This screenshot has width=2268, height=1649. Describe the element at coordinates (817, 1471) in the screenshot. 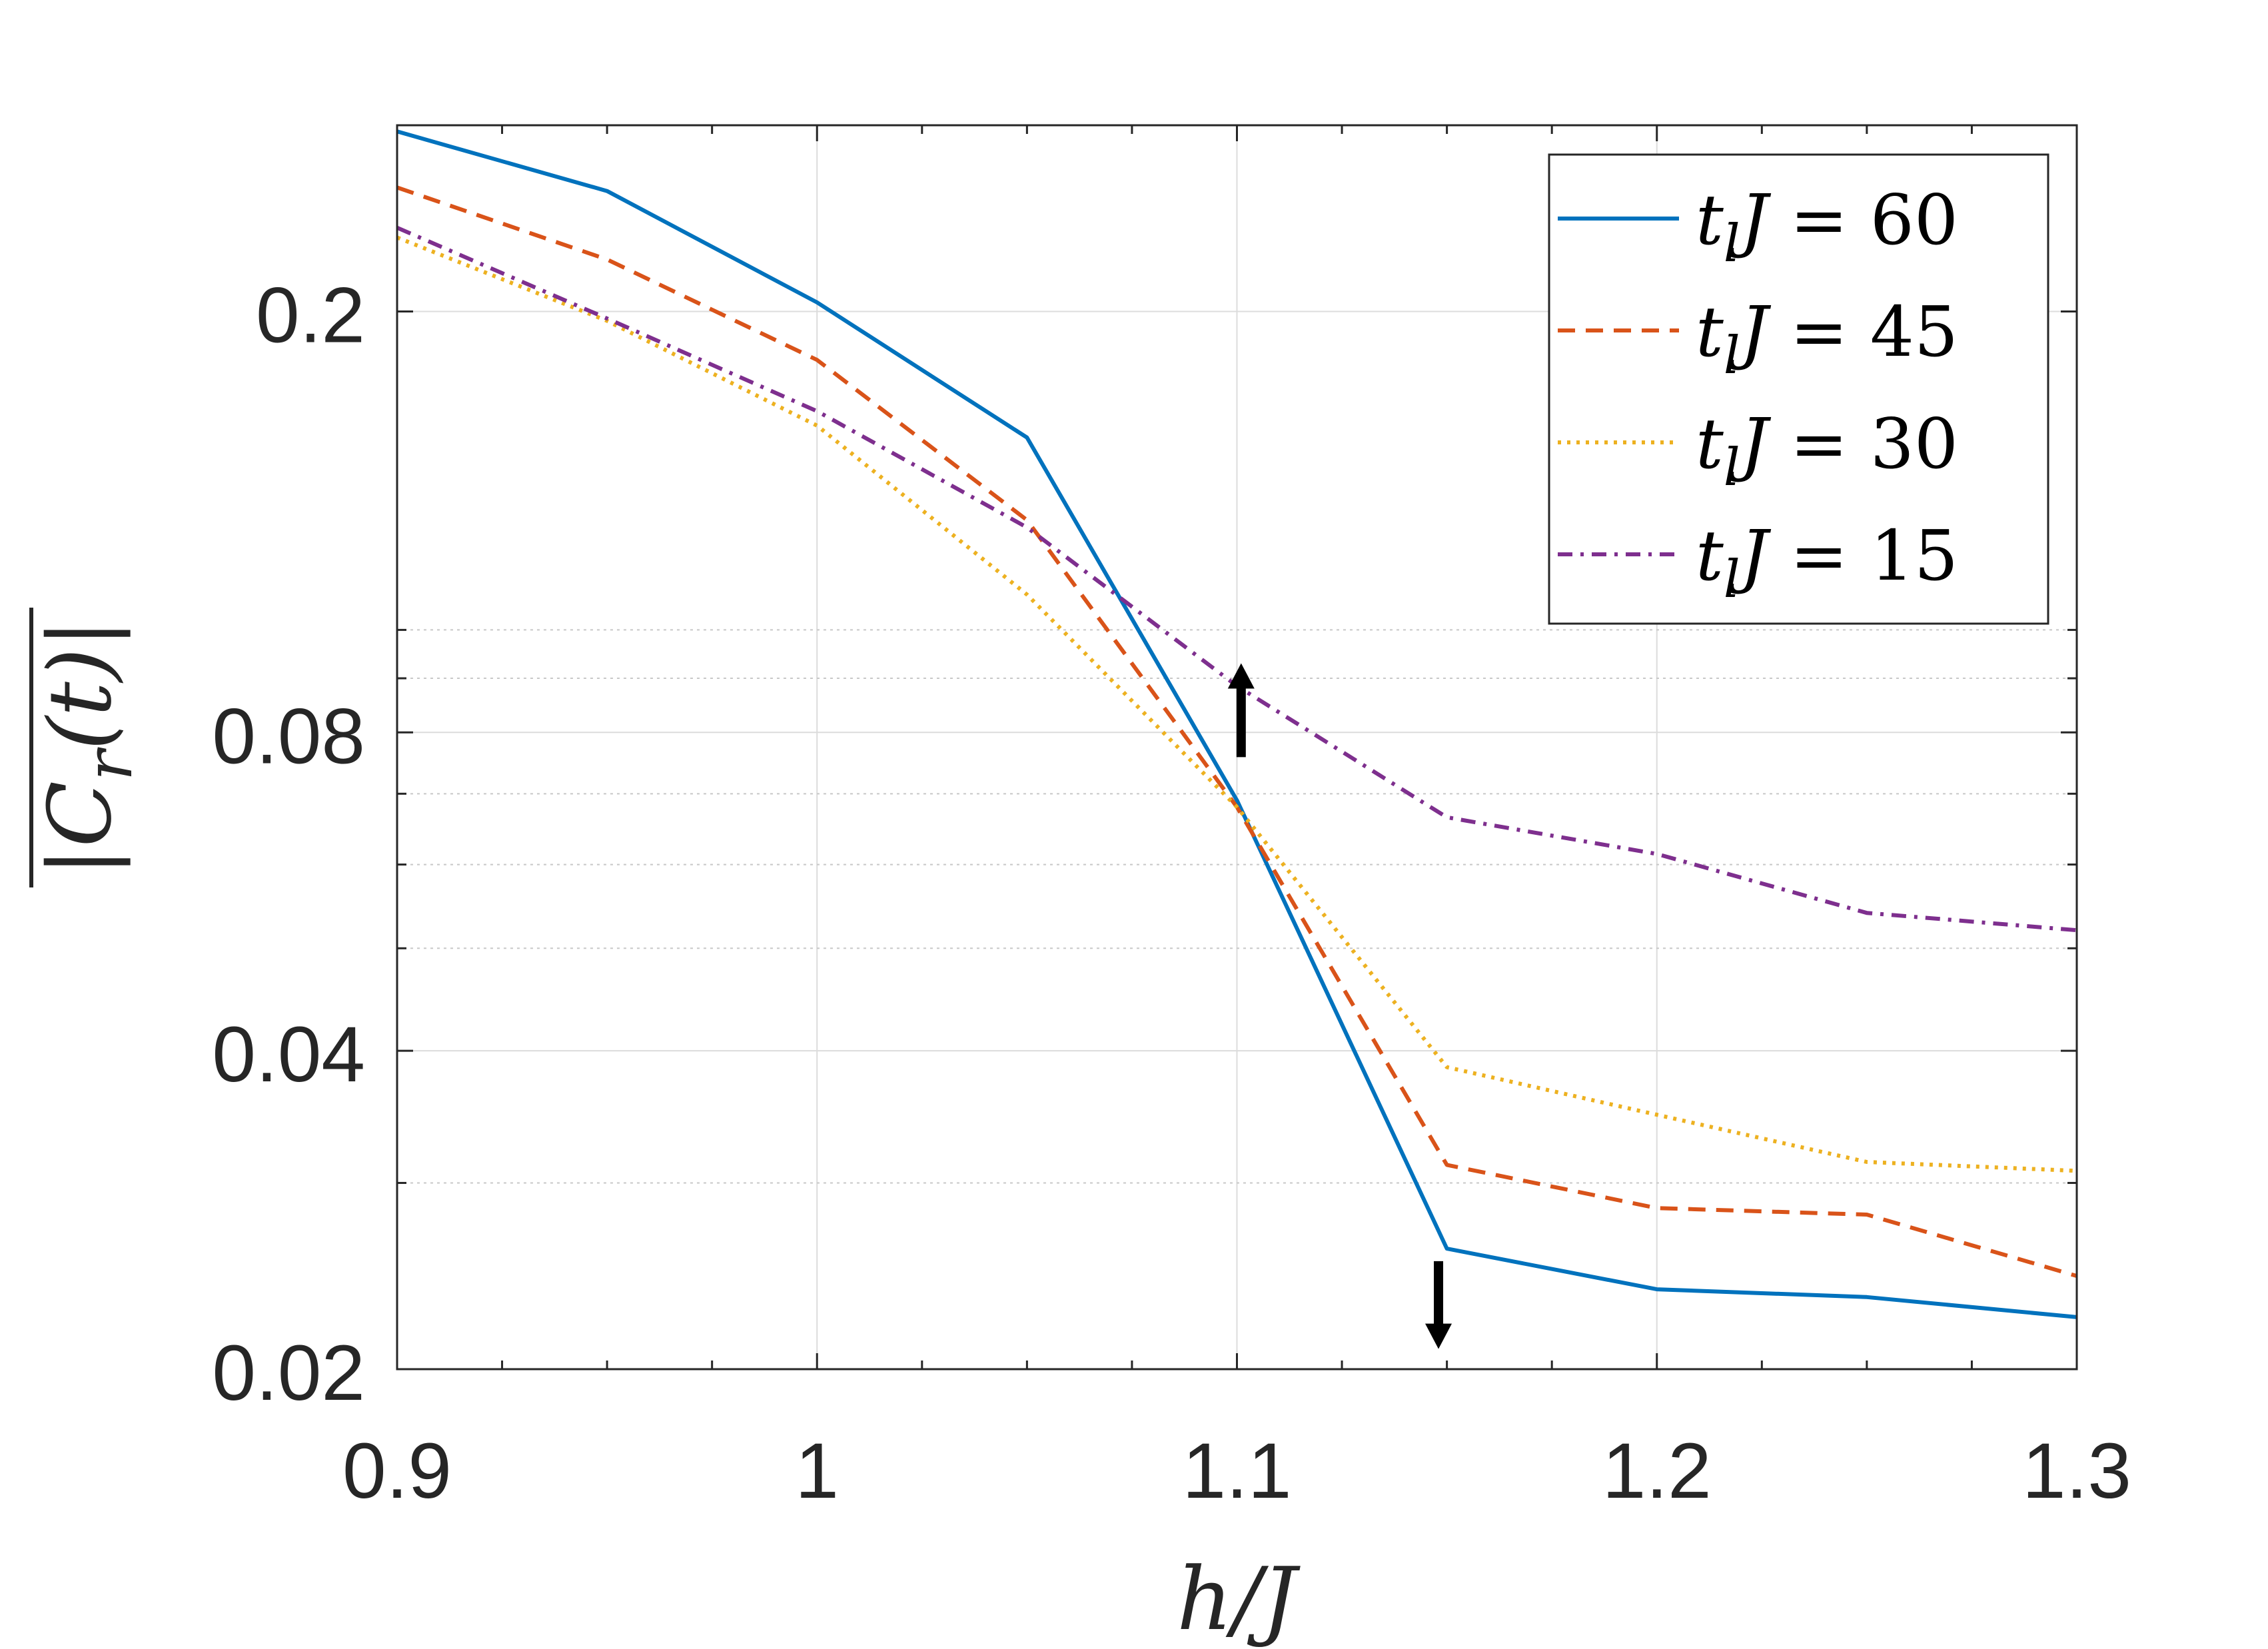

I see `x-tick-label: 1` at that location.